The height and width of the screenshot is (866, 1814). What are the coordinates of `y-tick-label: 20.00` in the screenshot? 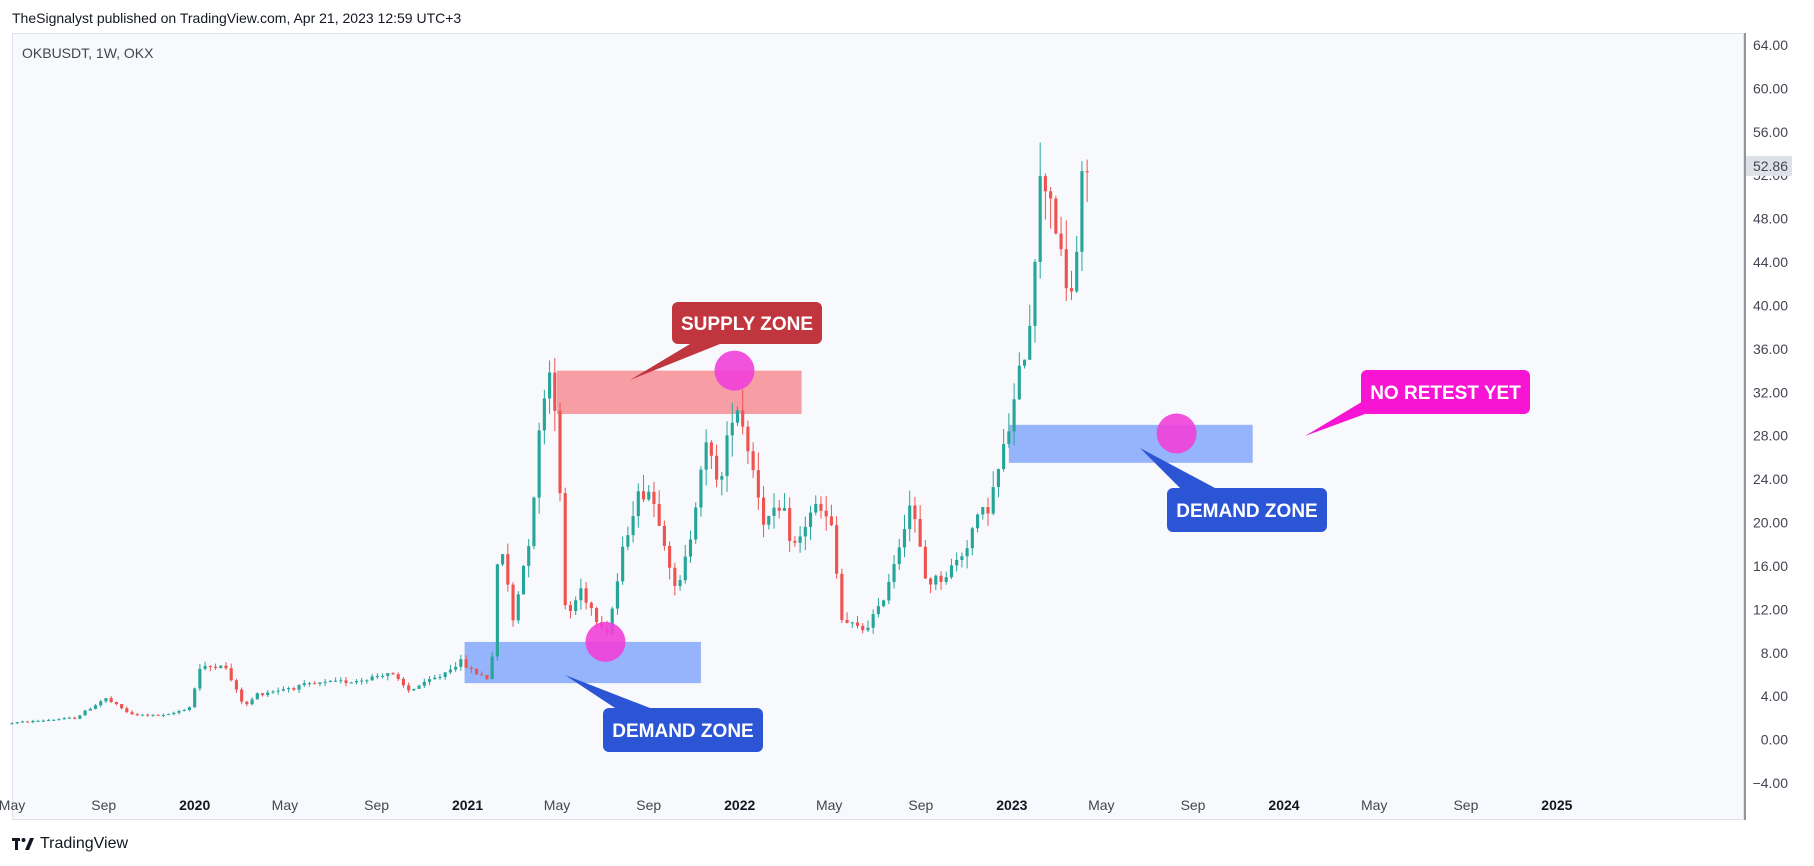 It's located at (1770, 523).